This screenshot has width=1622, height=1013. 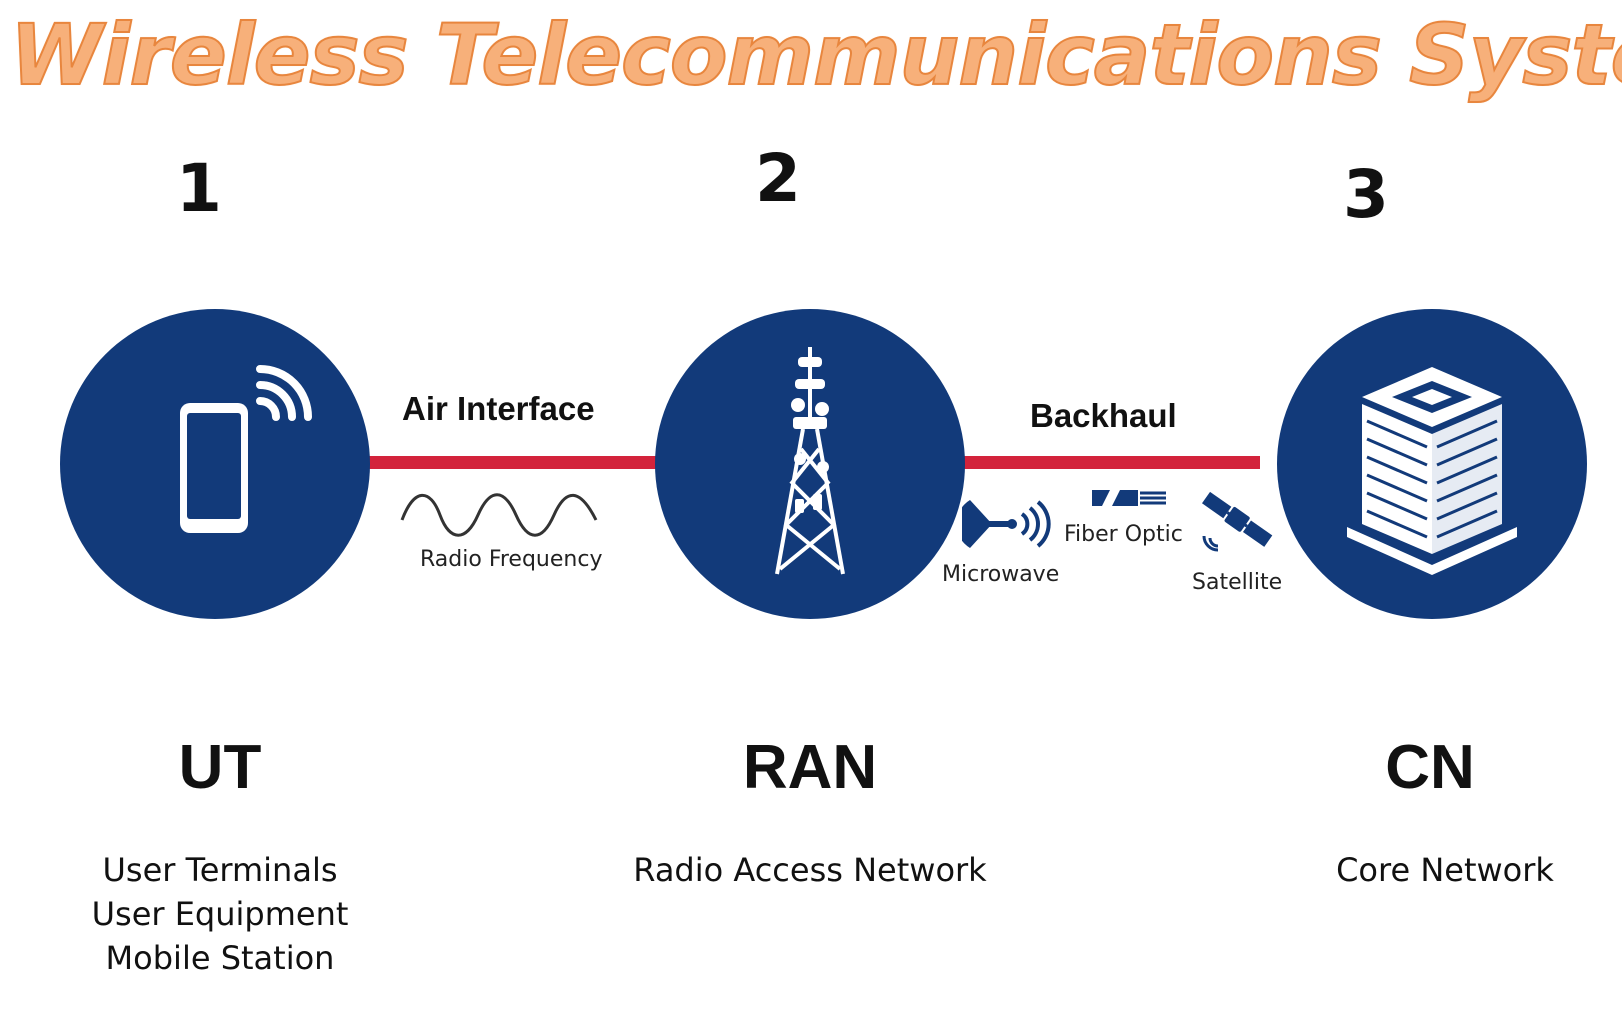 I want to click on node-cn, so click(x=1432, y=464).